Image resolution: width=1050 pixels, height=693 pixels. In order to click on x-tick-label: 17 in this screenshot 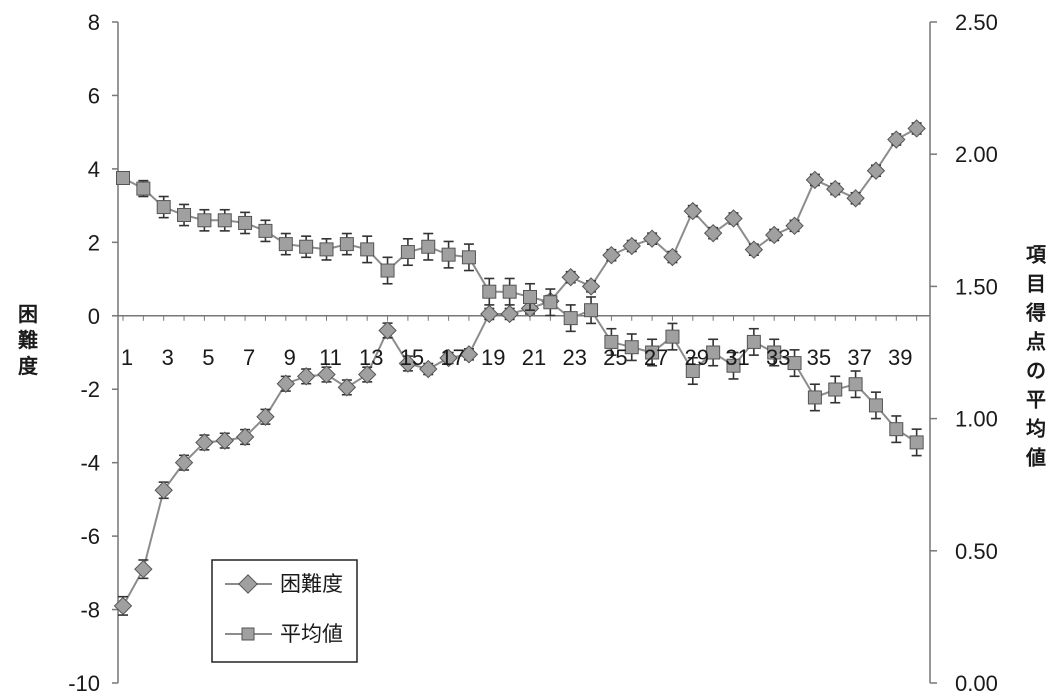, I will do `click(452, 357)`.